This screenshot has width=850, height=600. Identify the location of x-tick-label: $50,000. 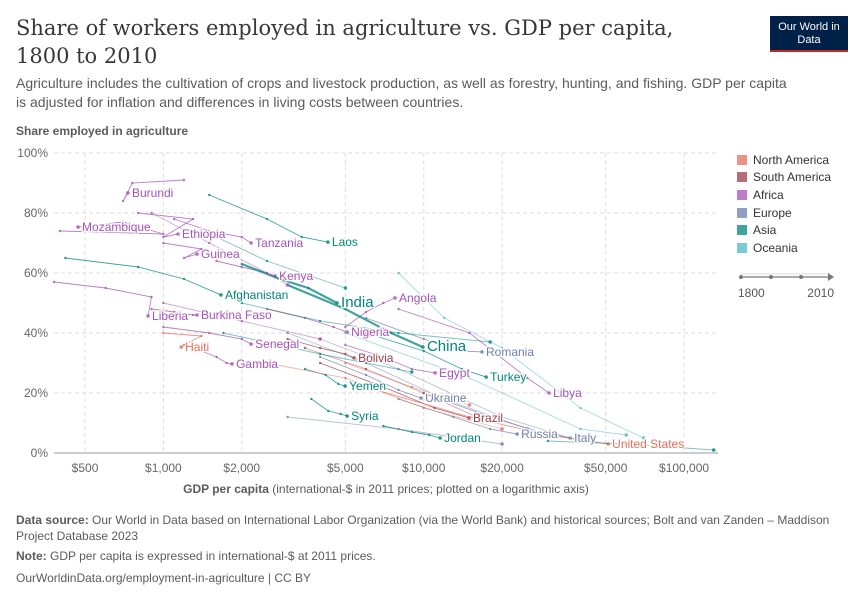
(606, 468).